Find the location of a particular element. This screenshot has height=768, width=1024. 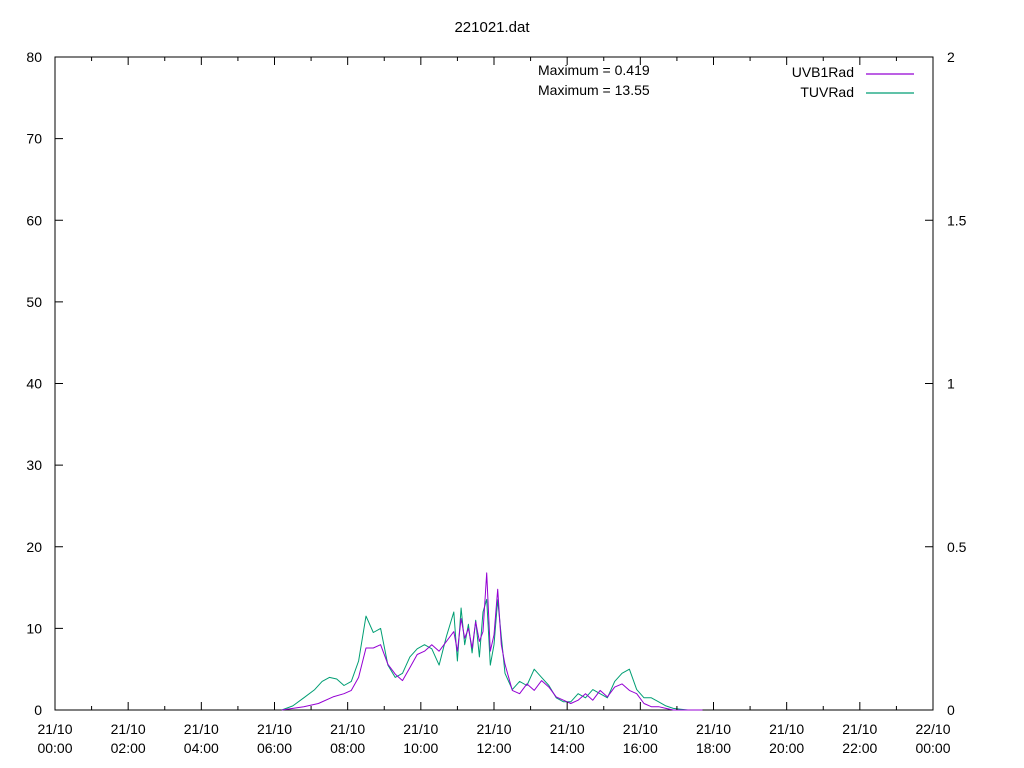

x-tick-label-time: 08:00 is located at coordinates (347, 748).